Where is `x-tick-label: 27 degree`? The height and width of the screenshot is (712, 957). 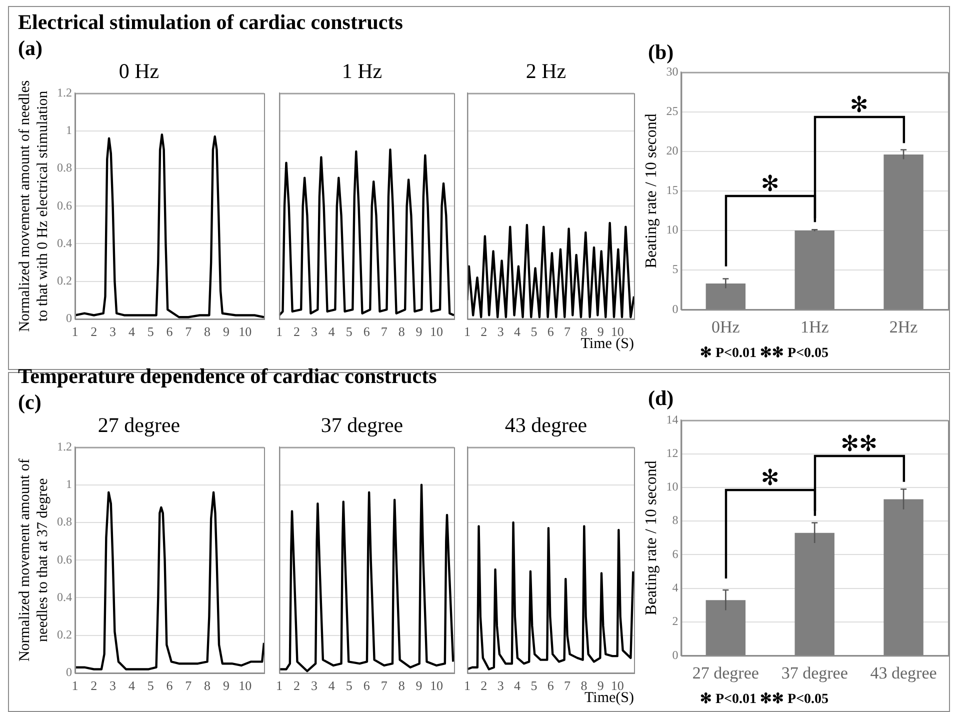 x-tick-label: 27 degree is located at coordinates (725, 672).